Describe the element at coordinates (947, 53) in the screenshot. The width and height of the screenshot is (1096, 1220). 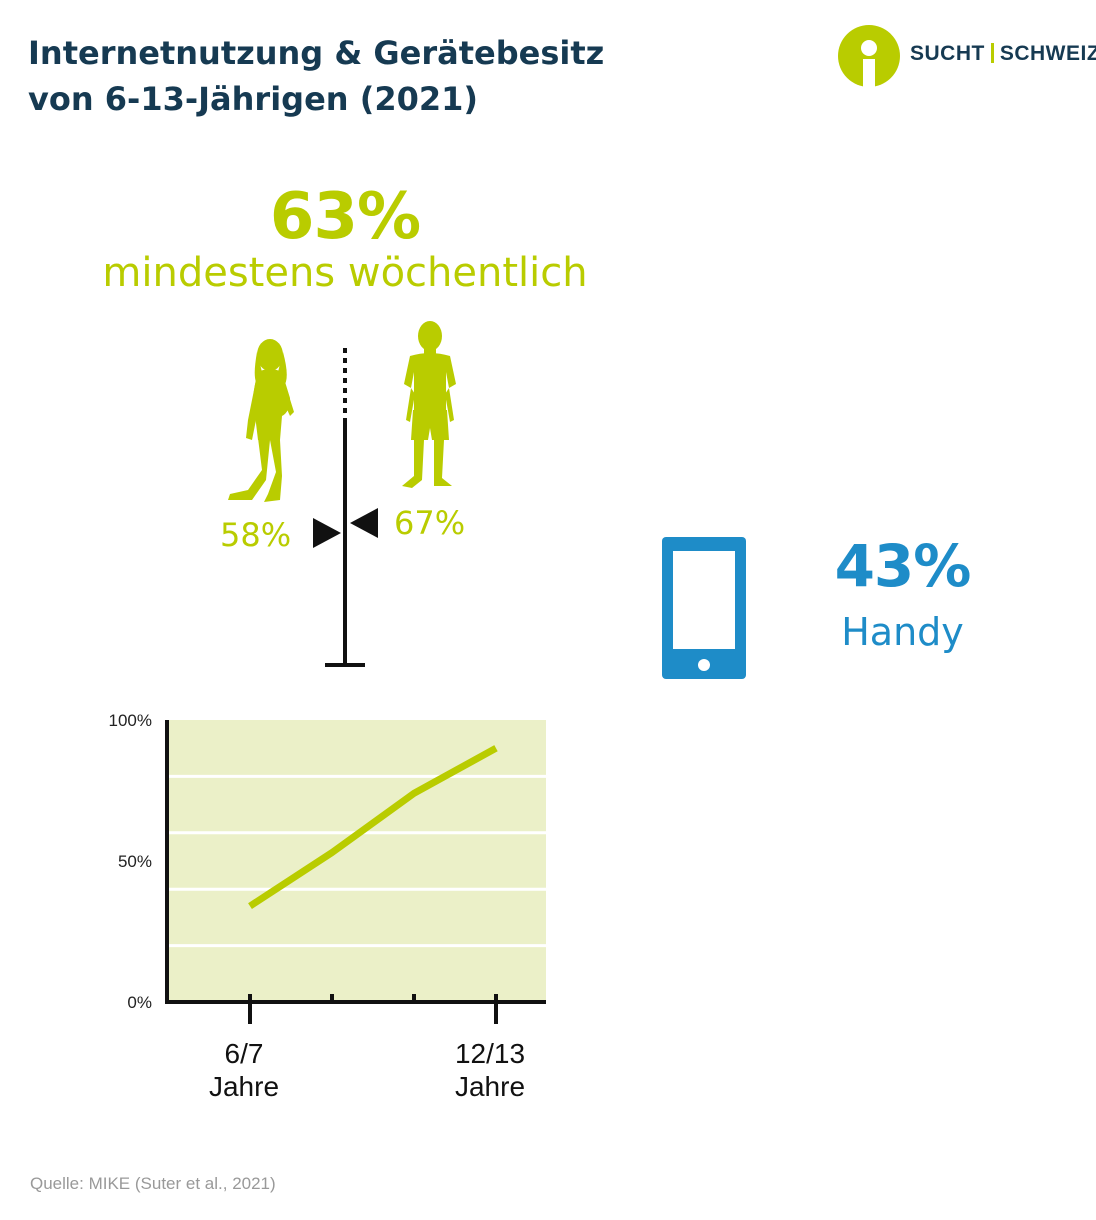
I see `logo-left-text: SUCHT` at that location.